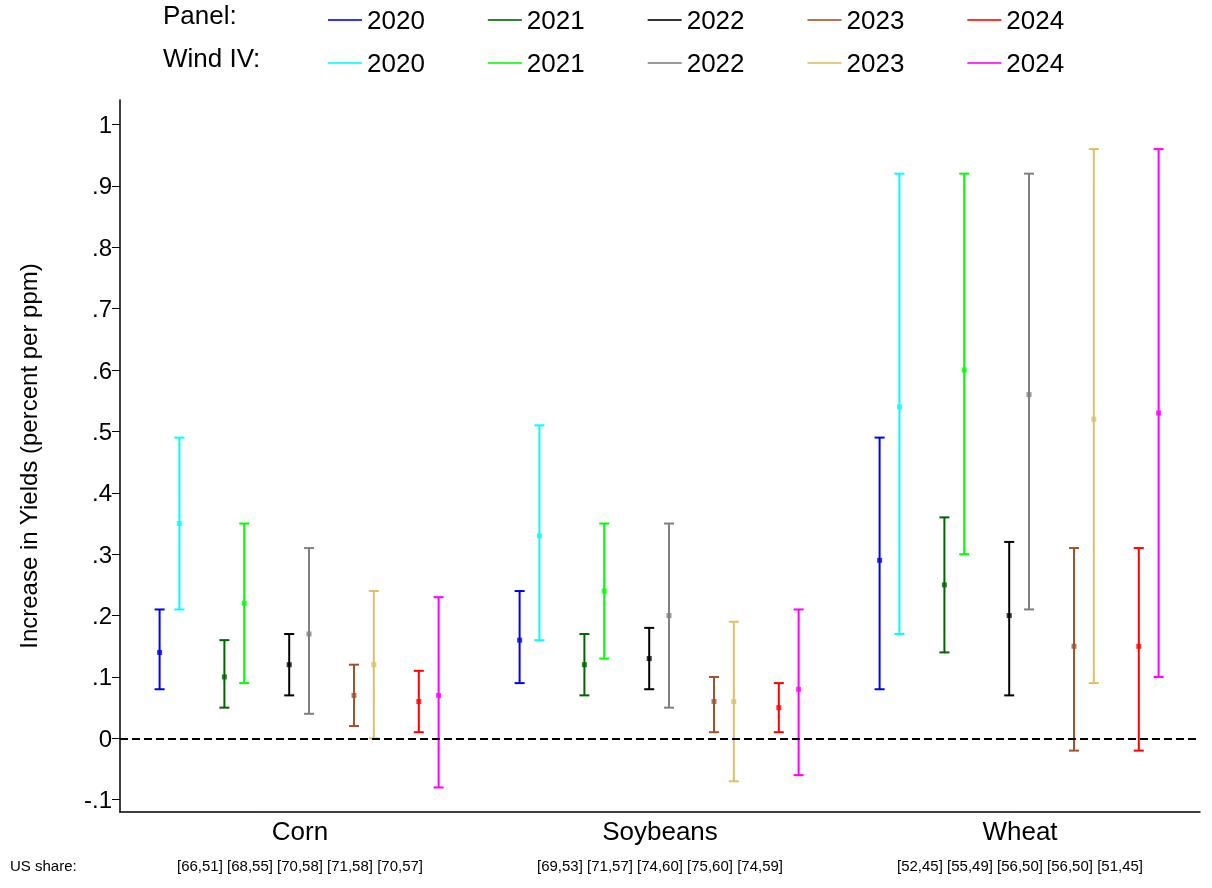  Describe the element at coordinates (200, 15) in the screenshot. I see `text: Panel:` at that location.